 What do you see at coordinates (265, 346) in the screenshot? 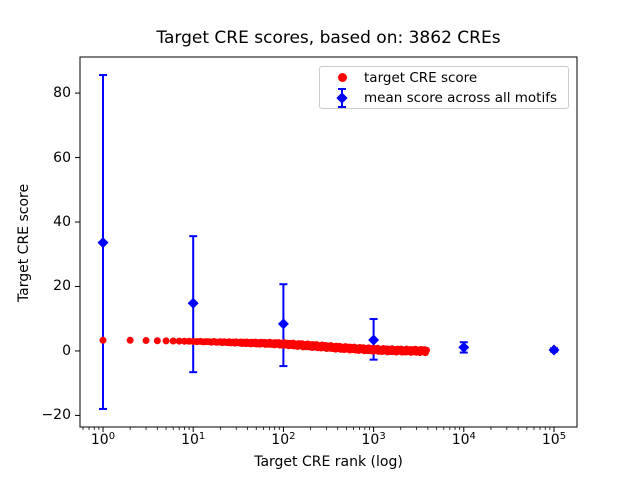
I see `target-score-series` at bounding box center [265, 346].